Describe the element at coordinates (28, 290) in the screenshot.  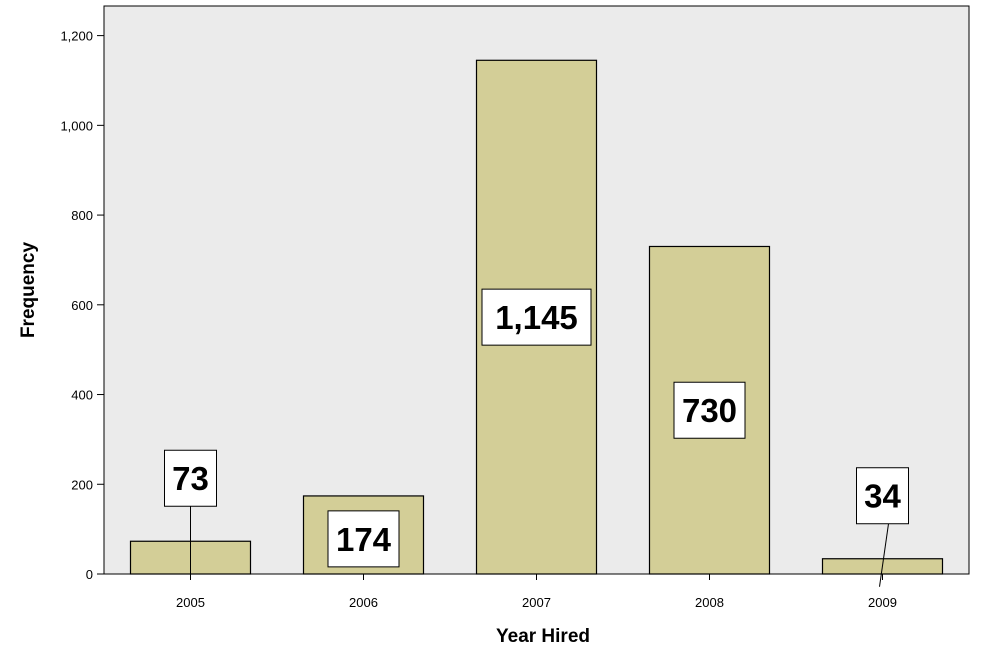
I see `y-axis-title: Frequency` at that location.